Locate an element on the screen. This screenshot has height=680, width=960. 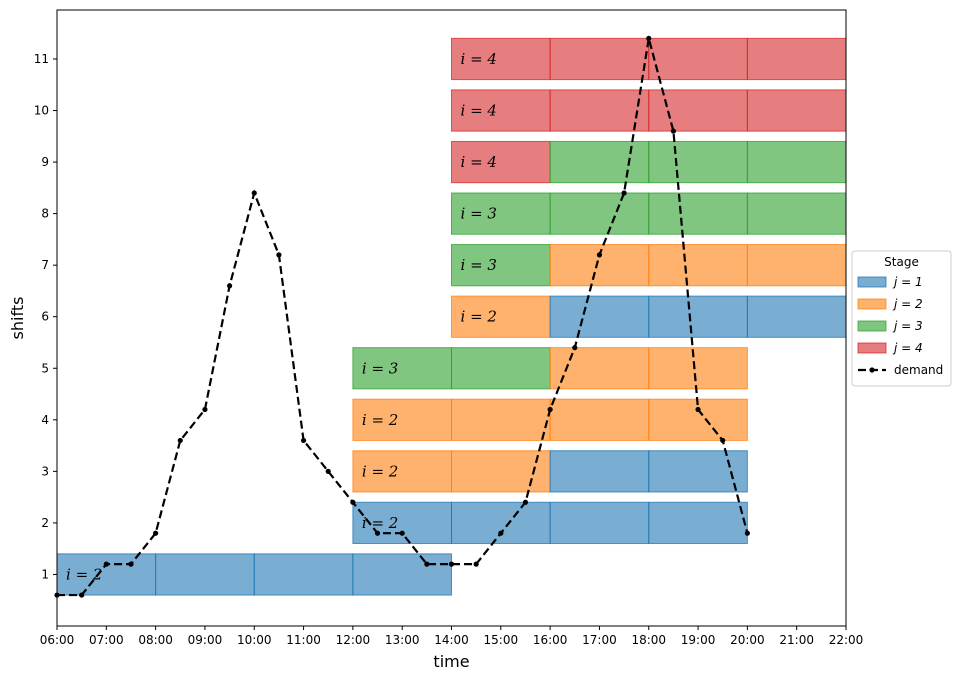
y-axis-label: shifts is located at coordinates (17, 318).